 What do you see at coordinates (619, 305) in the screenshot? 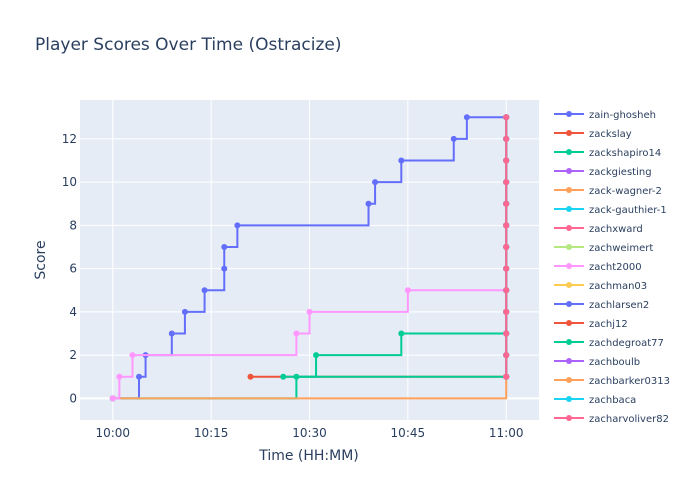
I see `legend-label: zachlarsen2` at bounding box center [619, 305].